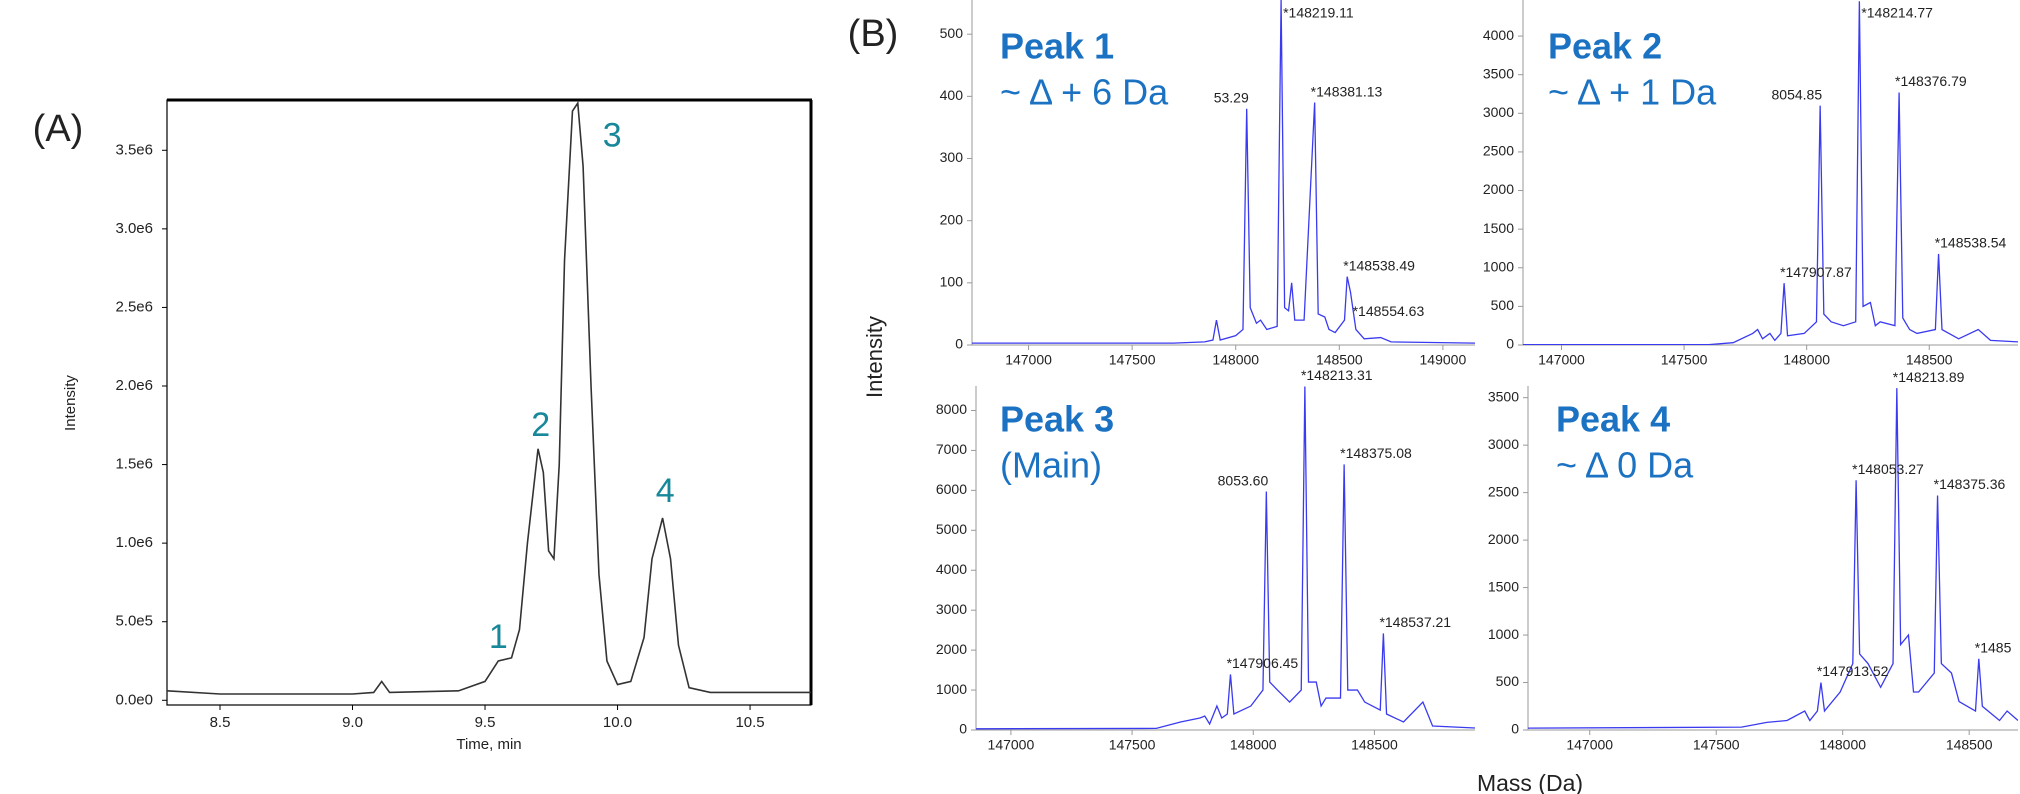 The image size is (2020, 794). I want to click on mass-label: *147907.87, so click(1816, 272).